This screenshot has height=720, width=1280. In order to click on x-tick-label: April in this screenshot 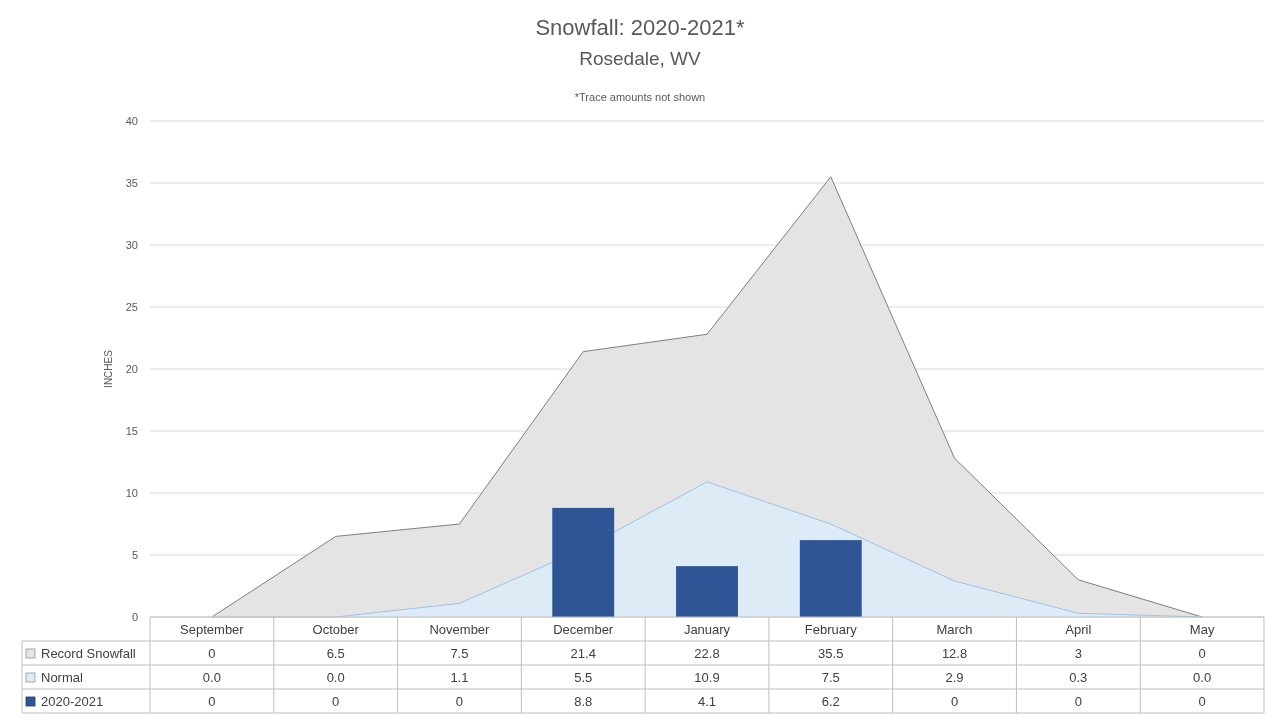, I will do `click(1078, 629)`.